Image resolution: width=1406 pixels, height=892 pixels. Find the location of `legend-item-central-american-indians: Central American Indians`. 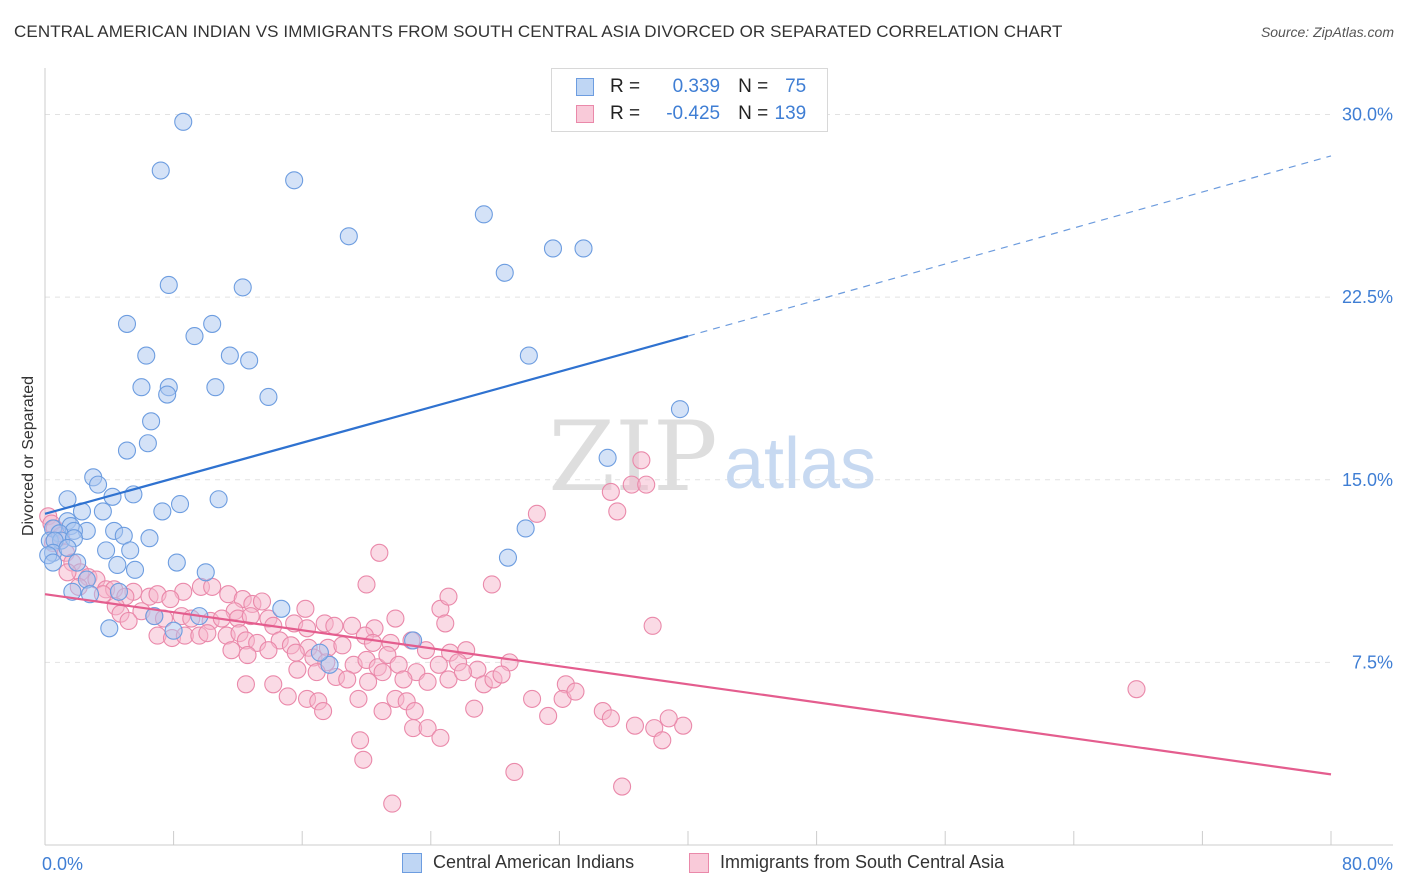

legend-item-central-american-indians: Central American Indians is located at coordinates (518, 862).